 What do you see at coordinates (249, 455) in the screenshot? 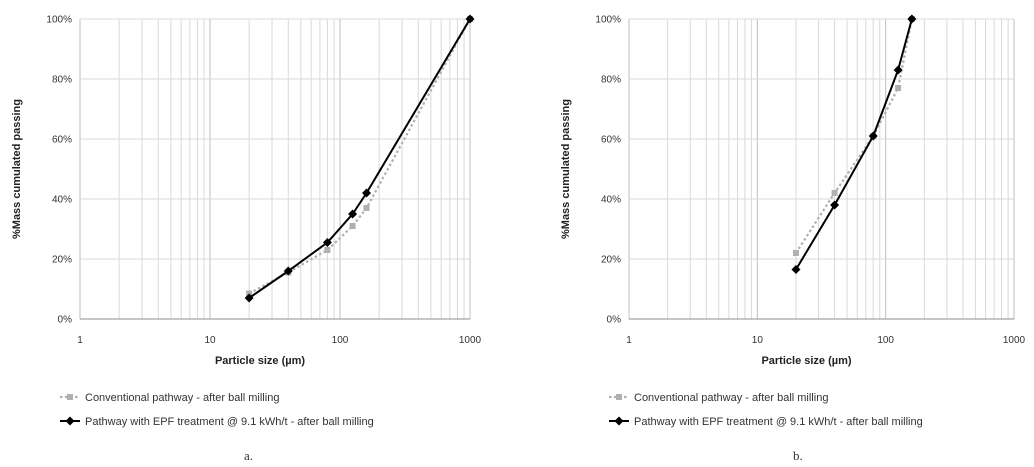
I see `chart-a-caption: a.` at bounding box center [249, 455].